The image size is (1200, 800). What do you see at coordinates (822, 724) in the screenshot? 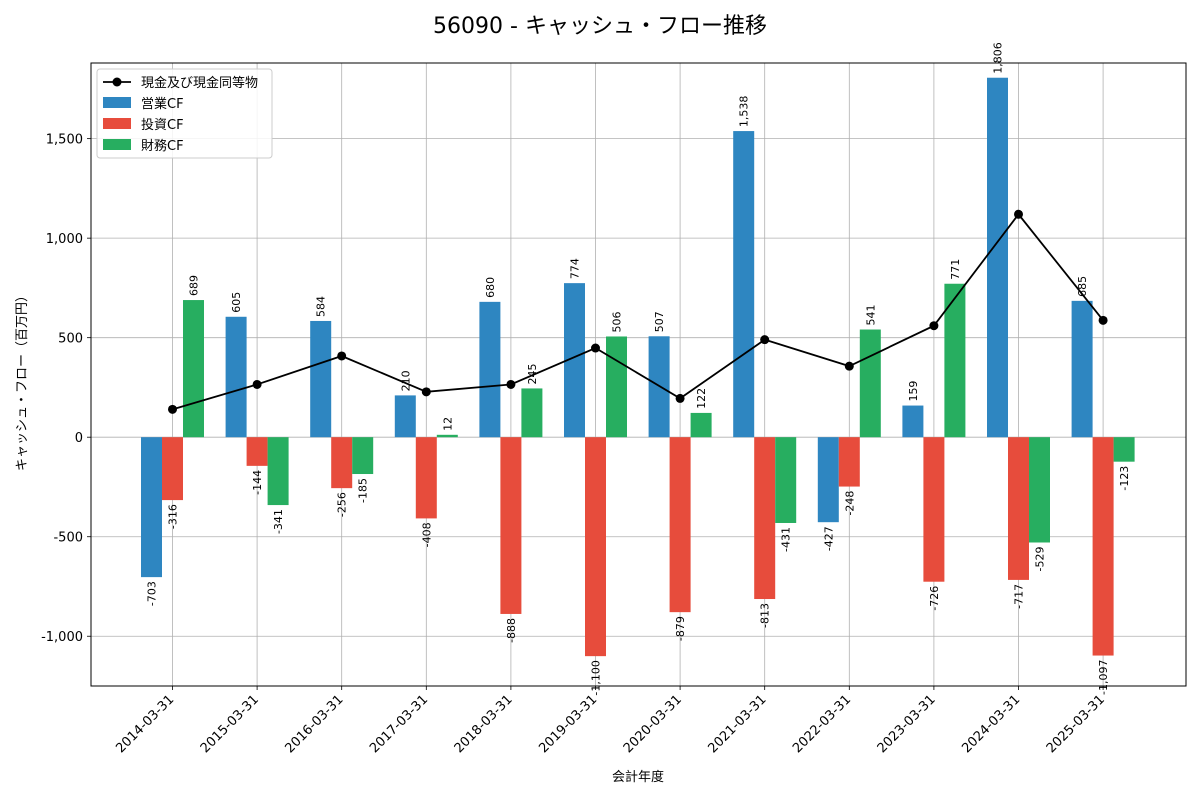
I see `x-tick-label: 2022-03-31` at bounding box center [822, 724].